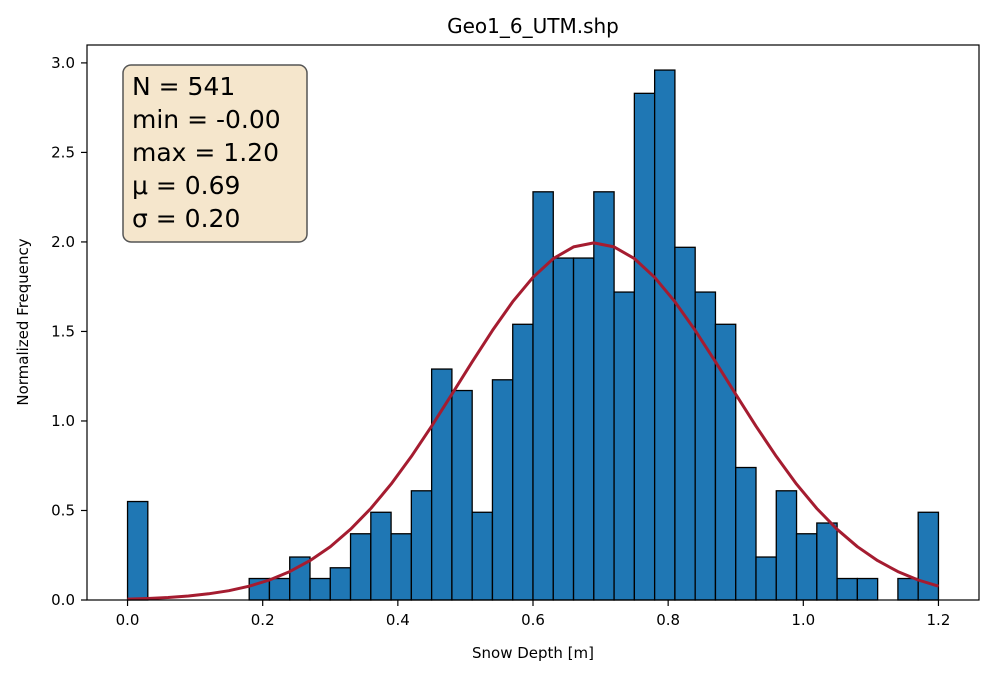  What do you see at coordinates (63, 331) in the screenshot?
I see `y-tick-label: 1.5` at bounding box center [63, 331].